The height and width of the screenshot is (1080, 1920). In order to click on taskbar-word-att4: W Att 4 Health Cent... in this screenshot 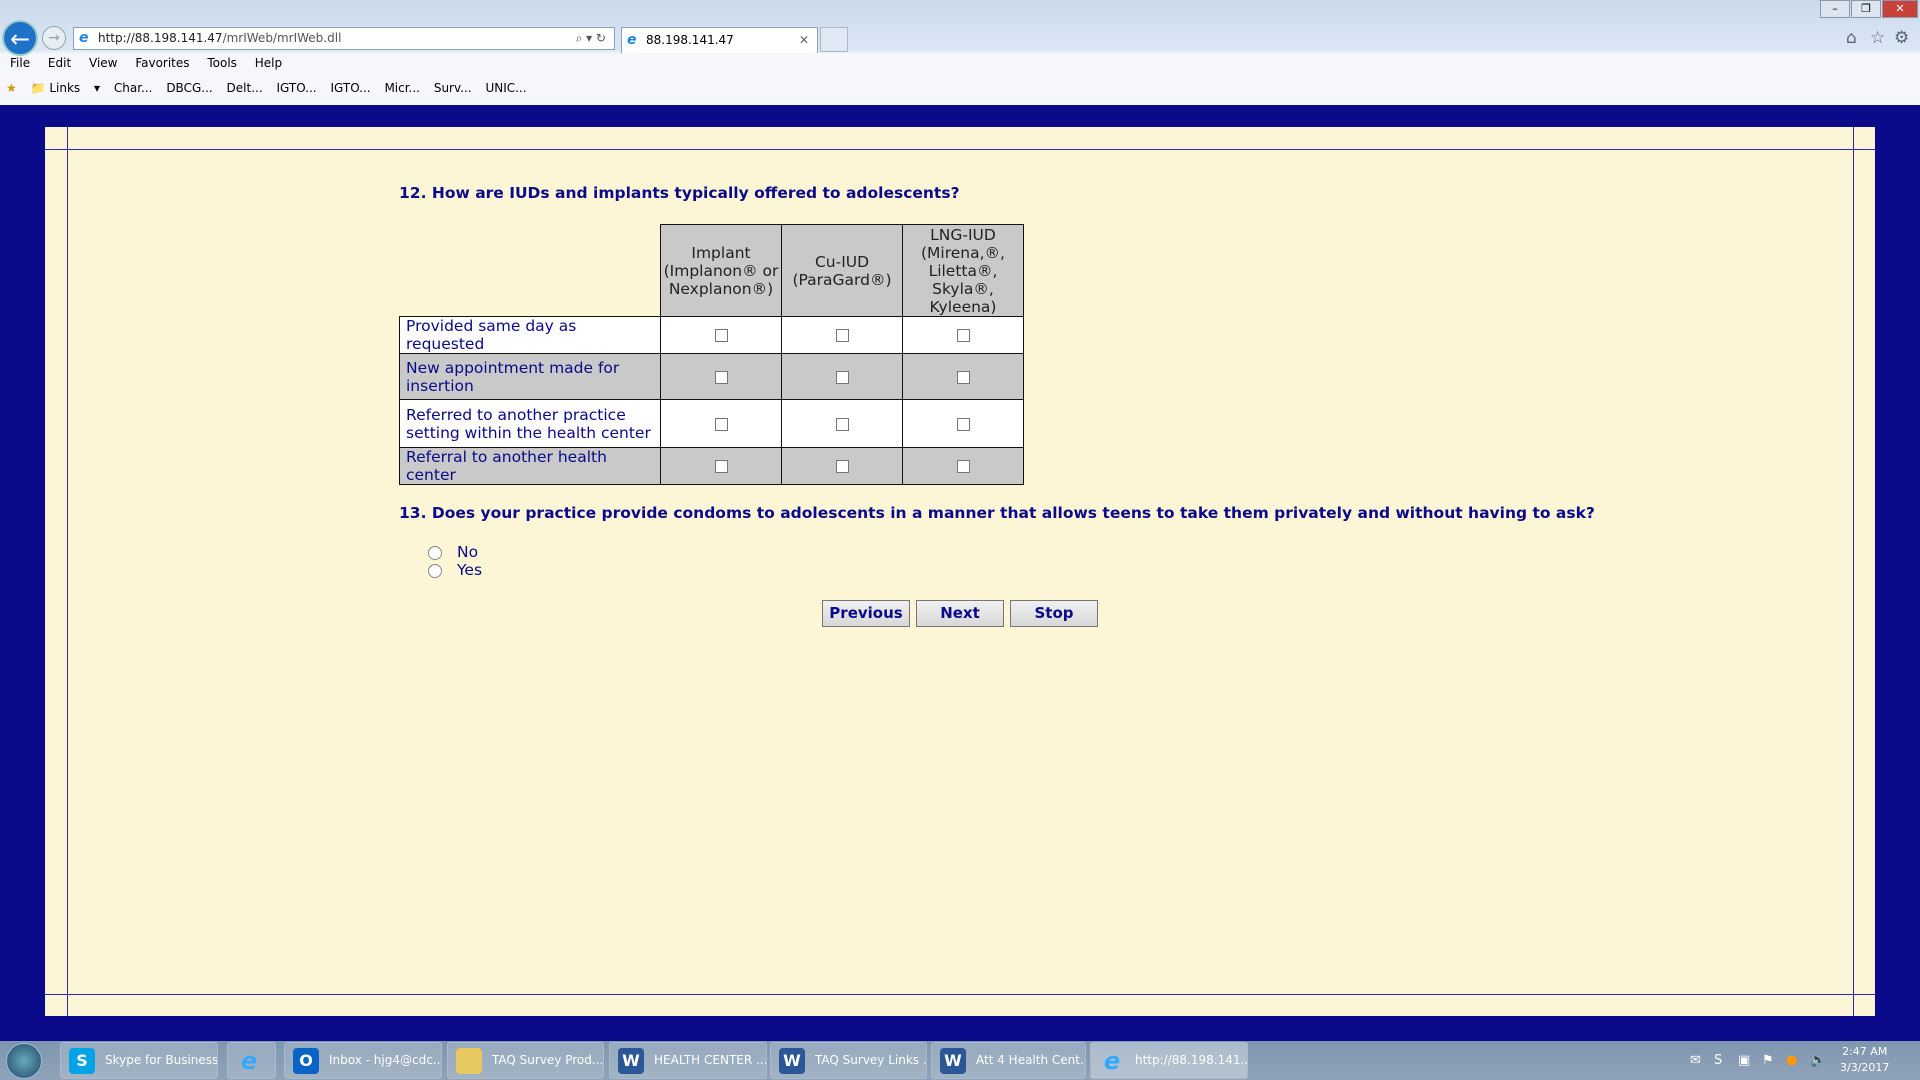, I will do `click(1008, 1060)`.